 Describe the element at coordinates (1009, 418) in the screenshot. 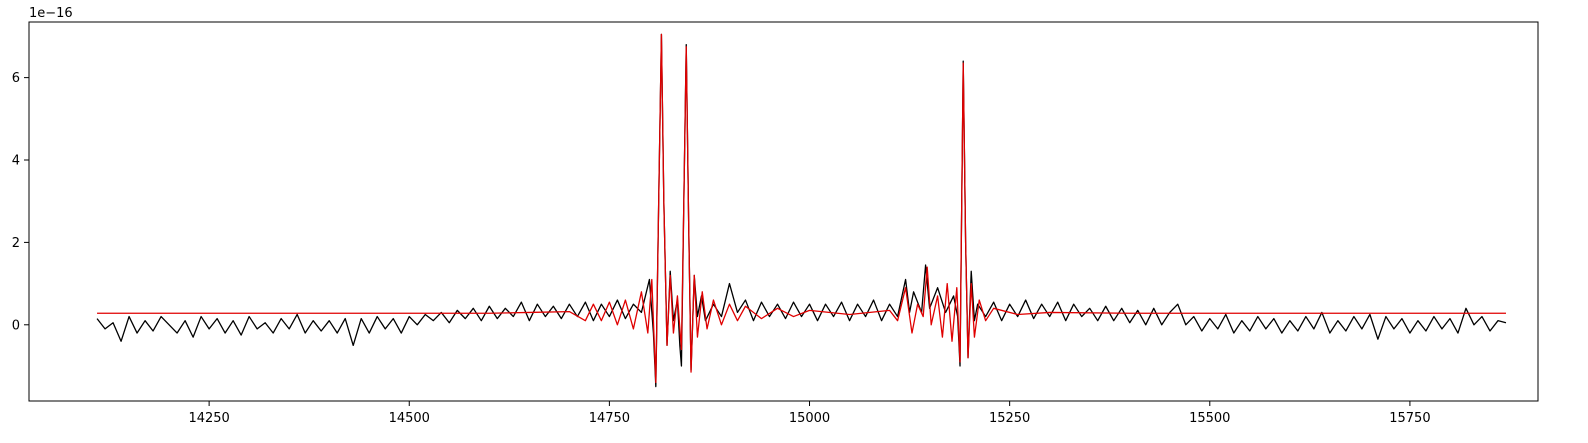

I see `x-tick-label: 15250` at that location.